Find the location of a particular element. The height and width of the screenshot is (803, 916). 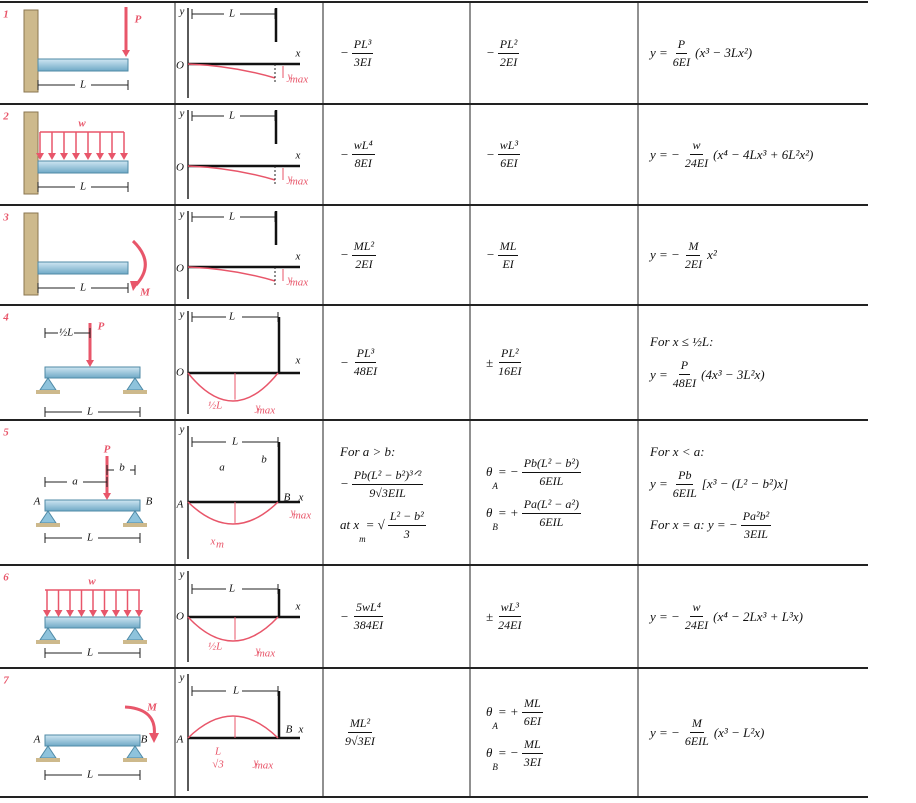

fraction: ML EI is located at coordinates (508, 255).